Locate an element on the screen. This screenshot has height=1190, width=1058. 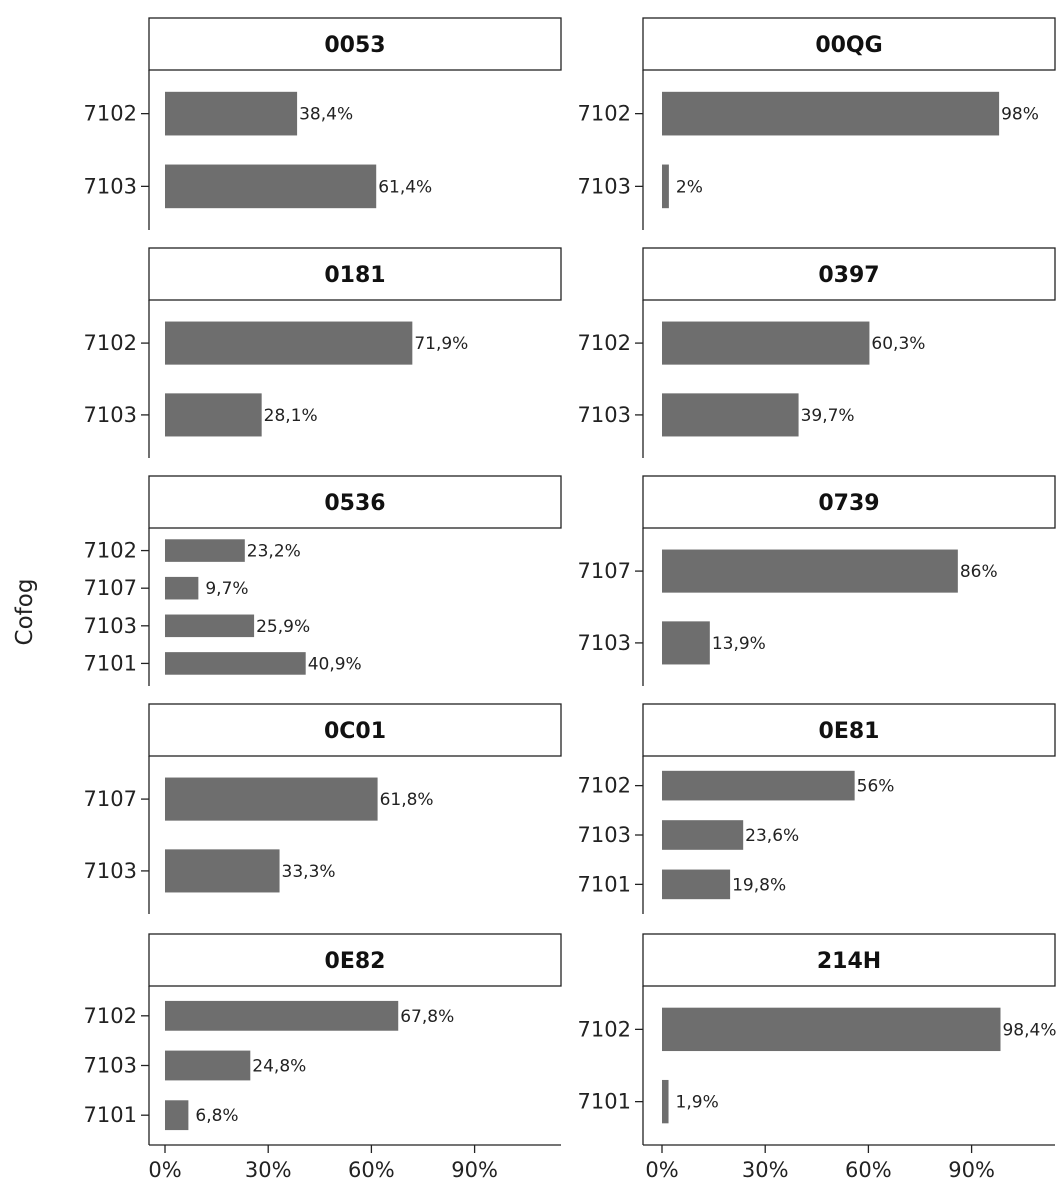
panel-0c01-value-label-7107: 61,8% is located at coordinates (407, 800).